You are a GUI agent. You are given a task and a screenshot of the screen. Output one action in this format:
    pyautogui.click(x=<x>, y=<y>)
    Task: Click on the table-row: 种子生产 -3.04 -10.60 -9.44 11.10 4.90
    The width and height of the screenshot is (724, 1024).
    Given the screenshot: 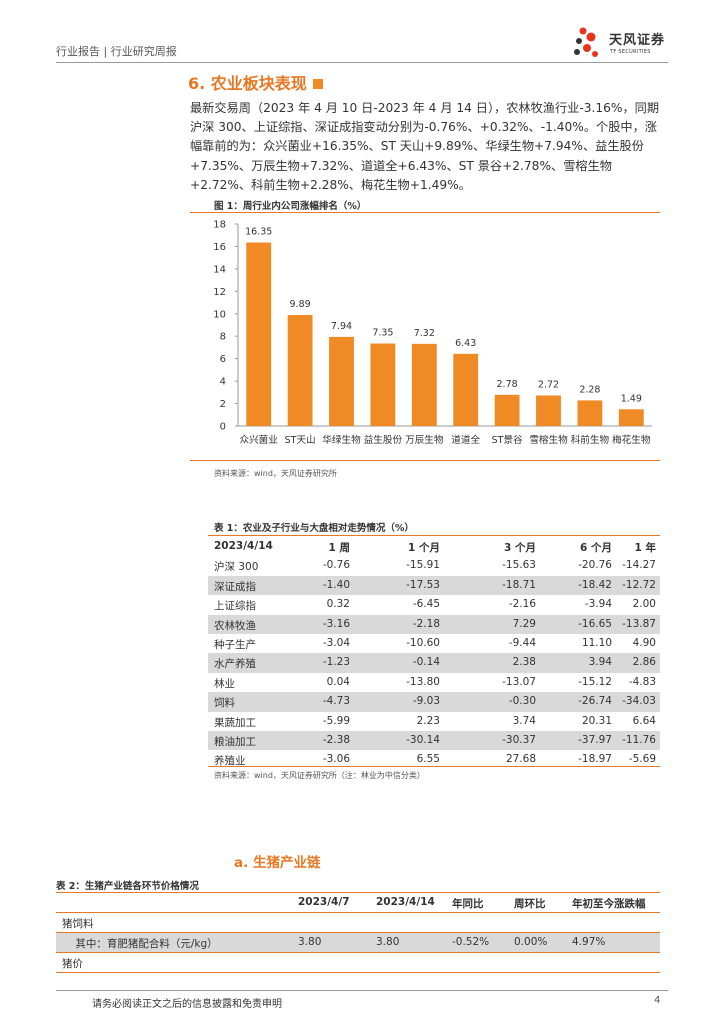 What is the action you would take?
    pyautogui.click(x=434, y=643)
    